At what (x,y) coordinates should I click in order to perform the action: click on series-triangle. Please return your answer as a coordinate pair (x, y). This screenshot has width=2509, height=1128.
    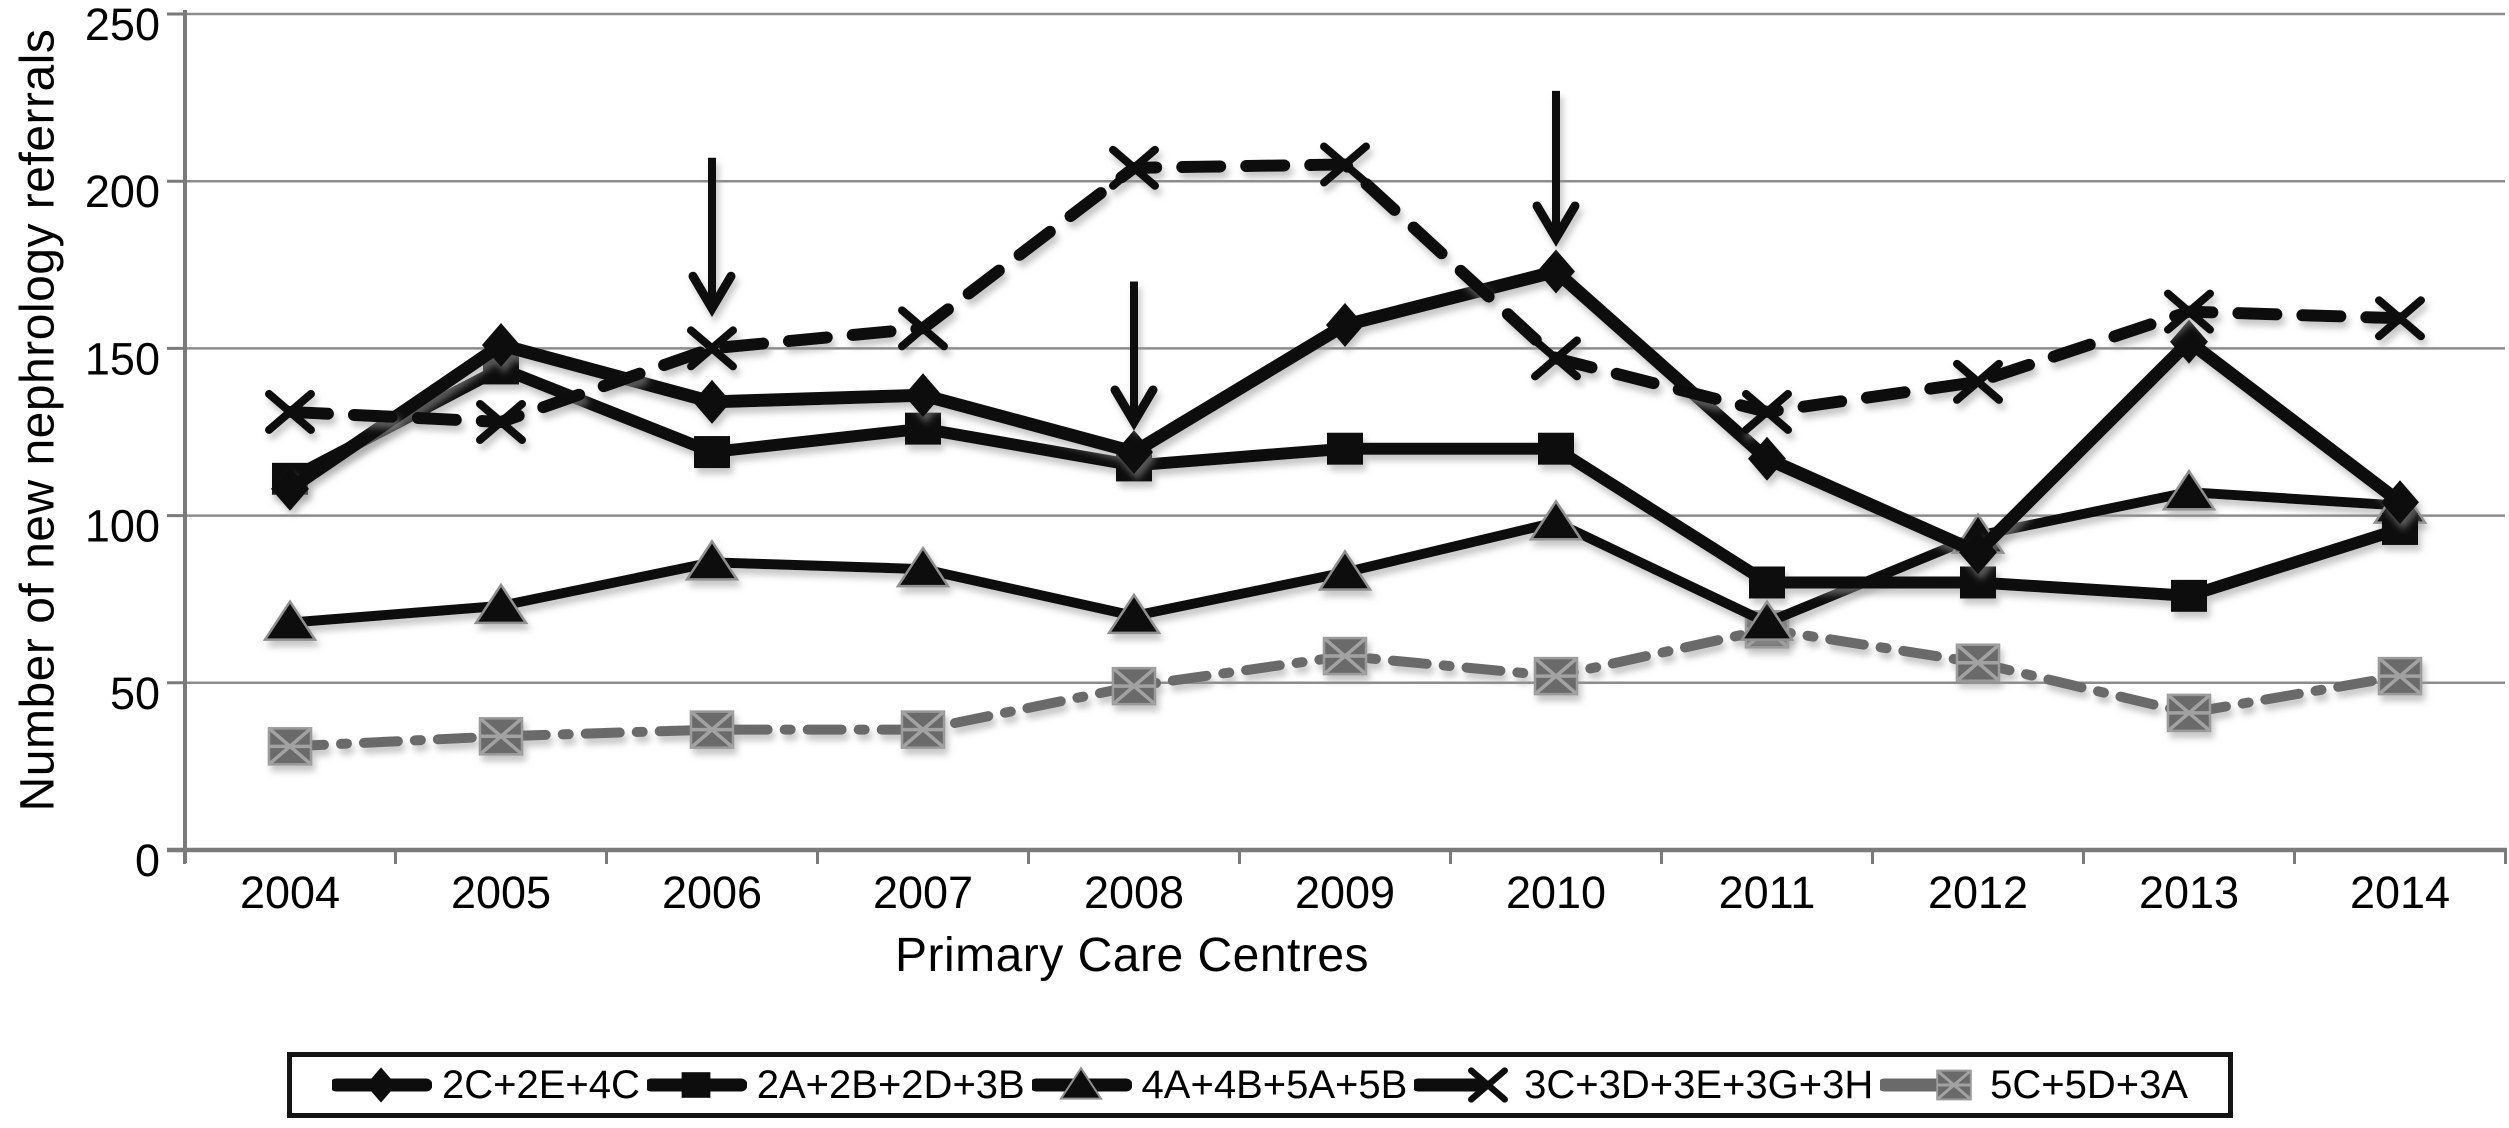
    Looking at the image, I should click on (1345, 554).